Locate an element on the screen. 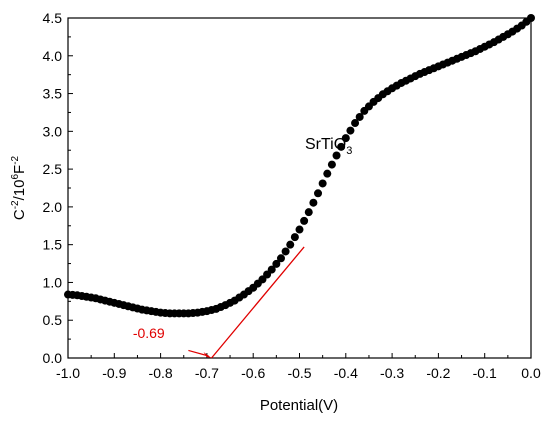  y-tick-label: 2.5 is located at coordinates (53, 169).